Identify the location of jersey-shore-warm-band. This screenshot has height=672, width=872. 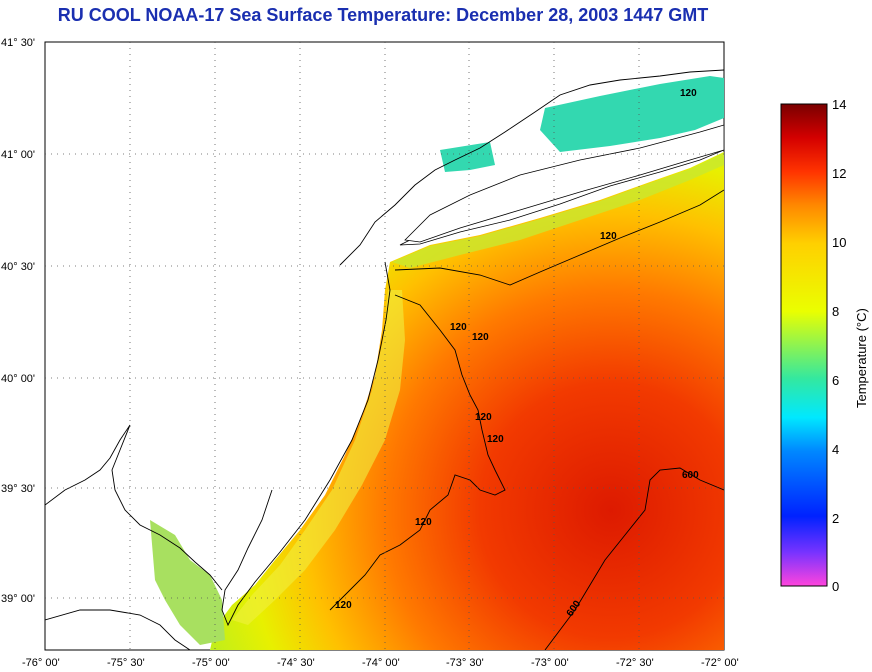
(318, 457).